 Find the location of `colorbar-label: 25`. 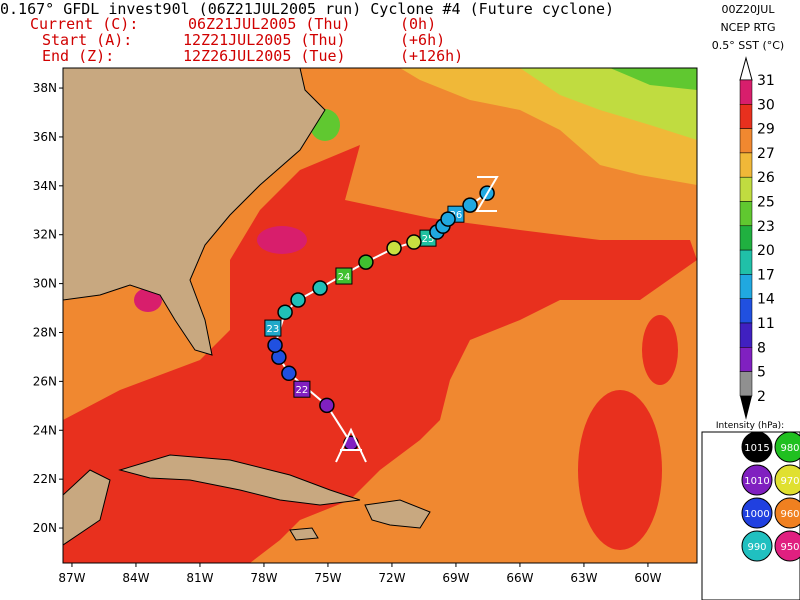

colorbar-label: 25 is located at coordinates (766, 203).